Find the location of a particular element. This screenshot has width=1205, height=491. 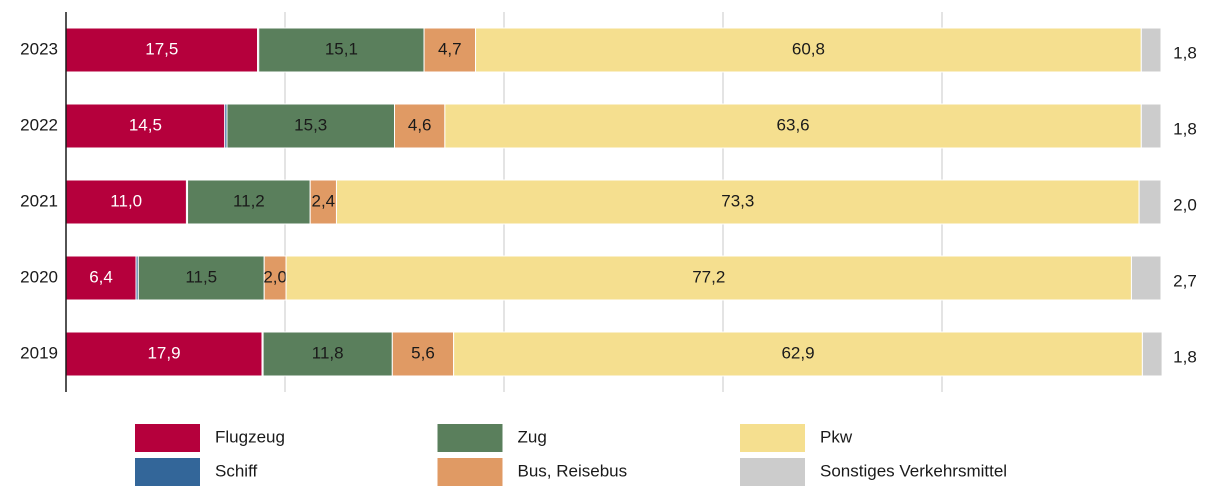

legend-label: Schiff is located at coordinates (236, 470).